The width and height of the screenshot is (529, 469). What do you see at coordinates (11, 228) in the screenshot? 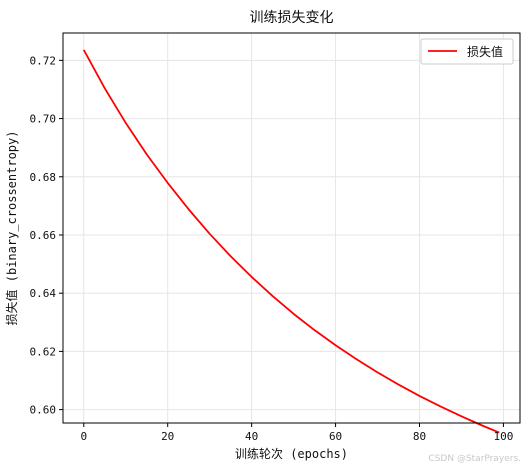
I see `y-axis-label: 损失值 (binary_crossentropy)` at bounding box center [11, 228].